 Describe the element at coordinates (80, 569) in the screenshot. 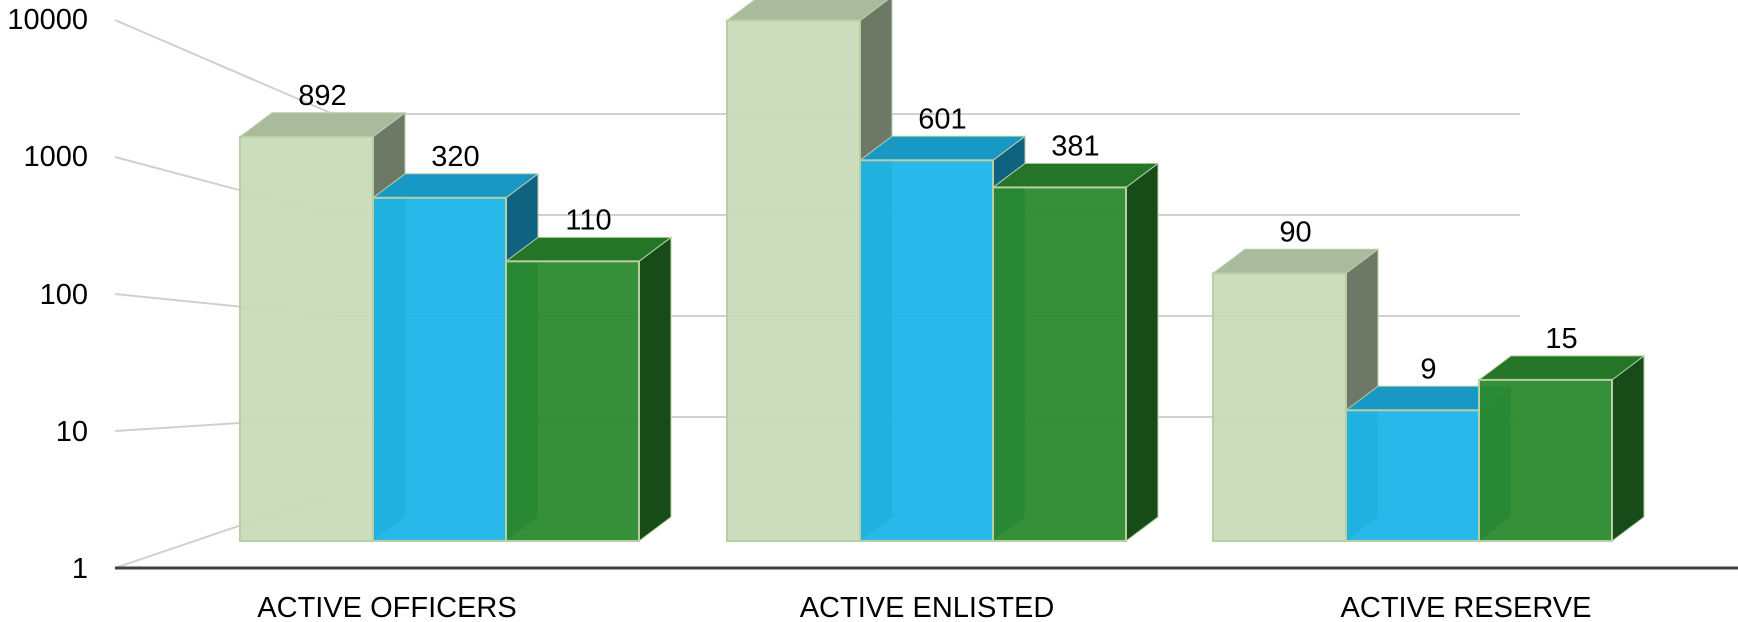

I see `y-tick-label: 1` at that location.